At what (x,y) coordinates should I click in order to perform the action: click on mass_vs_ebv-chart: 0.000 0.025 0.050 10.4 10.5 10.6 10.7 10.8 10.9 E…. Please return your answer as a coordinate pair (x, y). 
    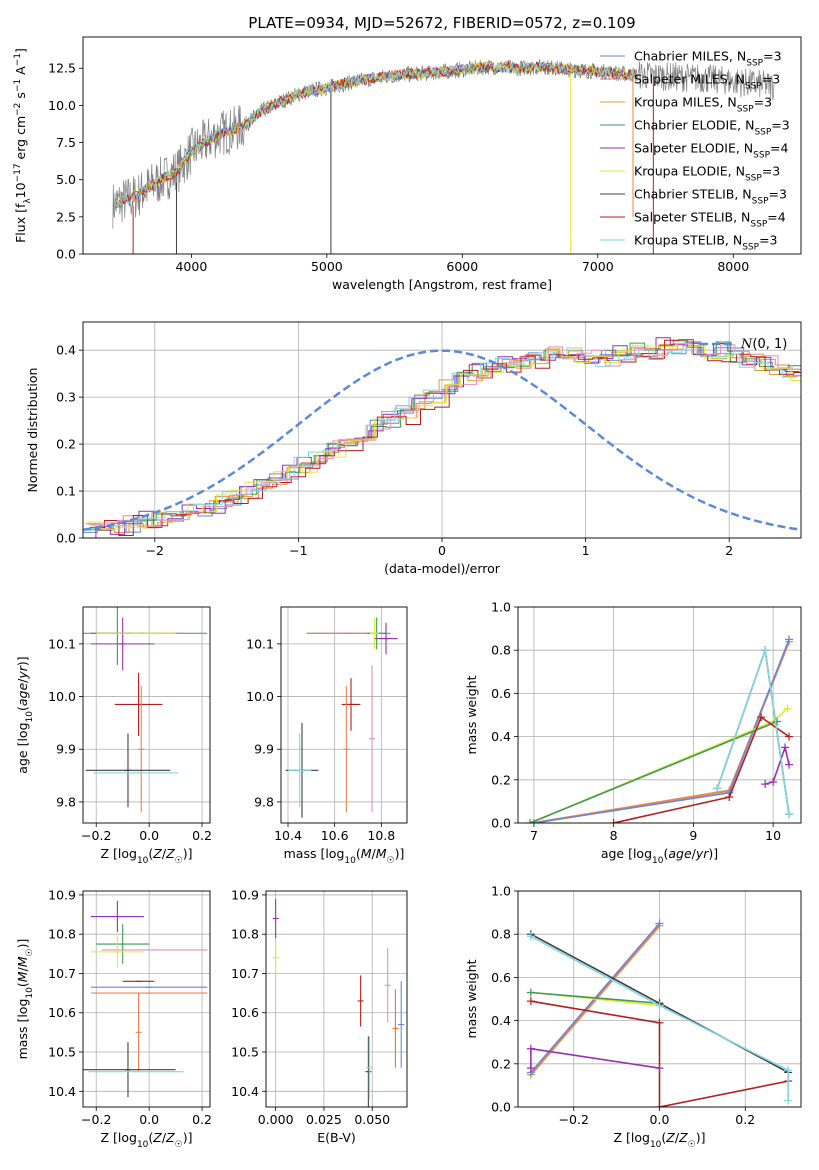
    Looking at the image, I should click on (319, 1016).